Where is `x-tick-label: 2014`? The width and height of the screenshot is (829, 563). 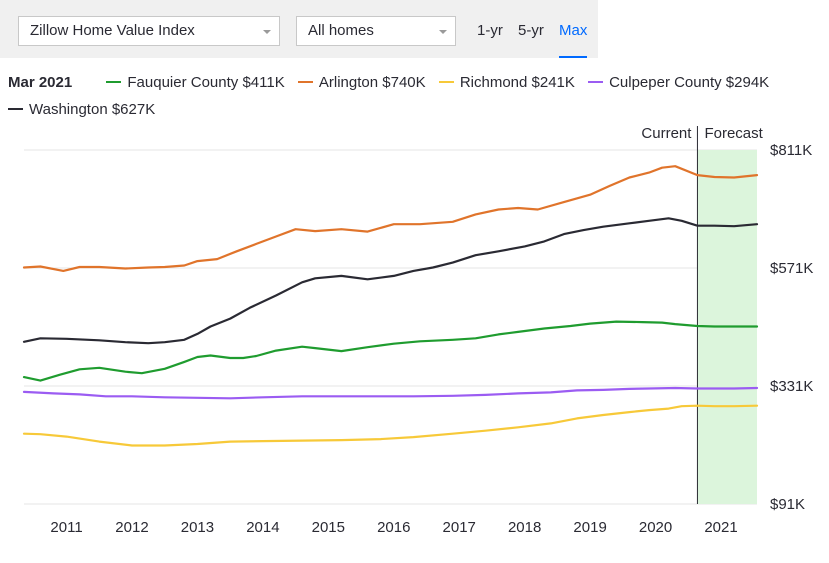 x-tick-label: 2014 is located at coordinates (262, 527).